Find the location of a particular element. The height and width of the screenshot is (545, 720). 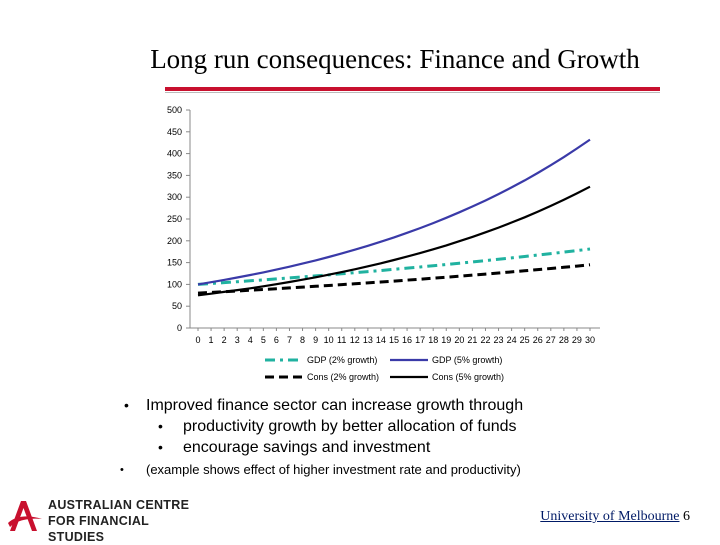

x-tick-label: 22 is located at coordinates (485, 340).